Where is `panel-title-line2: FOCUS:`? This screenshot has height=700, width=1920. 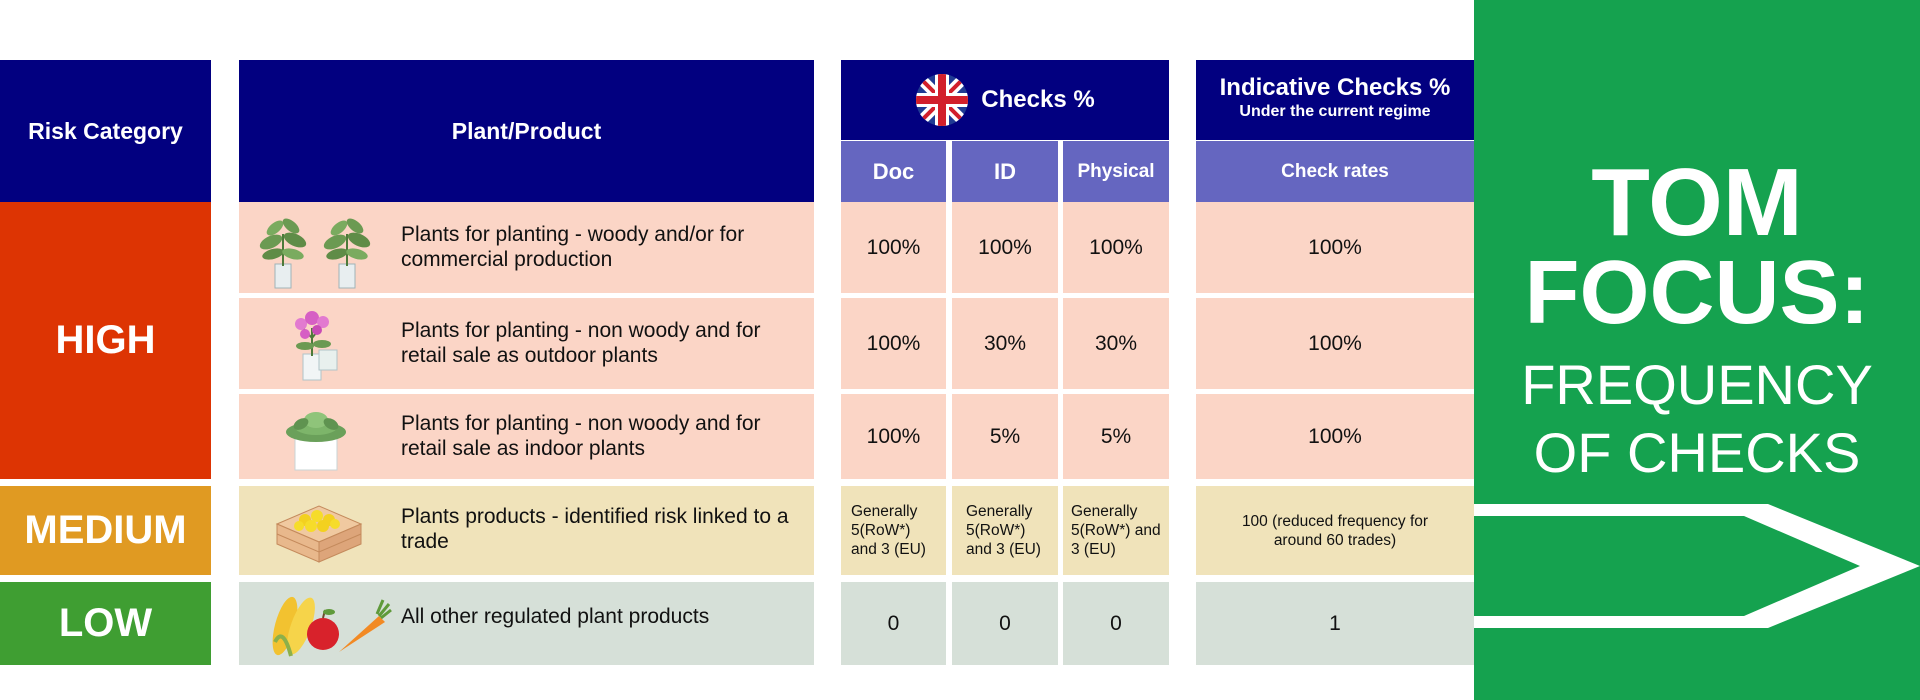 panel-title-line2: FOCUS: is located at coordinates (1697, 293).